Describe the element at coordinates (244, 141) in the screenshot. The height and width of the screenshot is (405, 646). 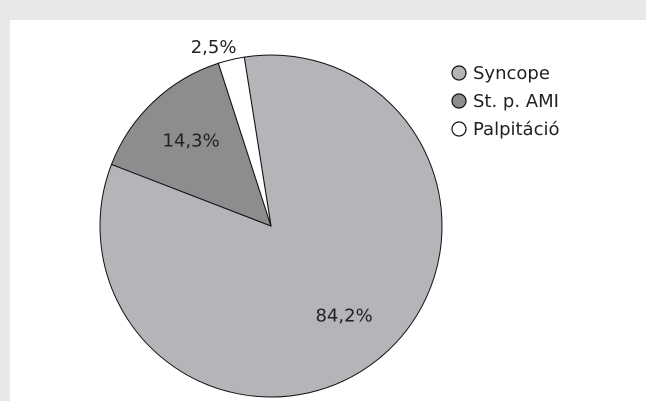
I see `pie-slice` at that location.